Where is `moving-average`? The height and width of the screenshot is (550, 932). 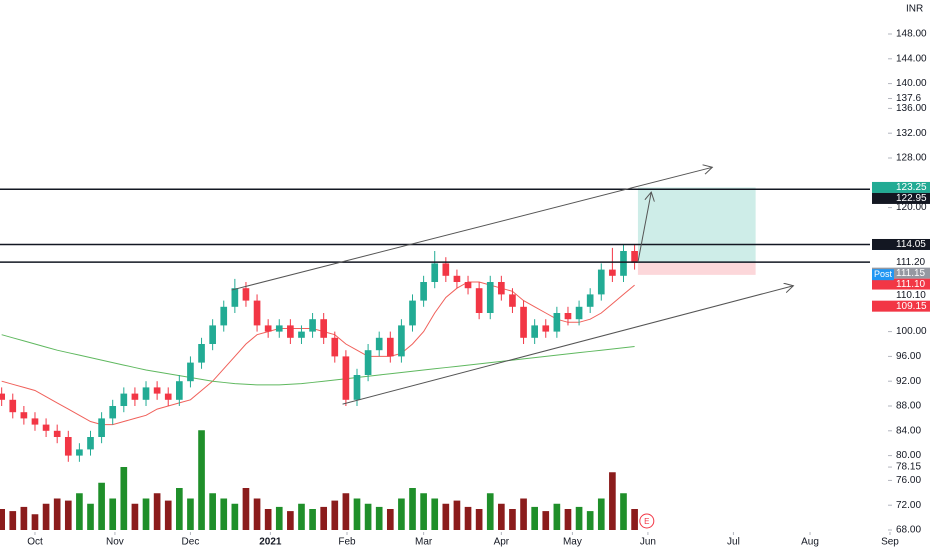 moving-average is located at coordinates (318, 360).